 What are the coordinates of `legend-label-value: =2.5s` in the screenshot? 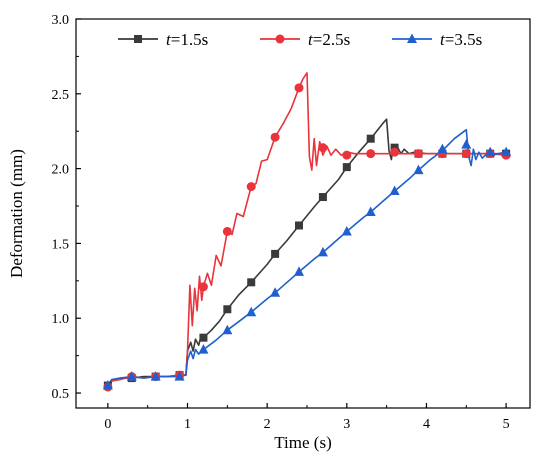 It's located at (331, 39).